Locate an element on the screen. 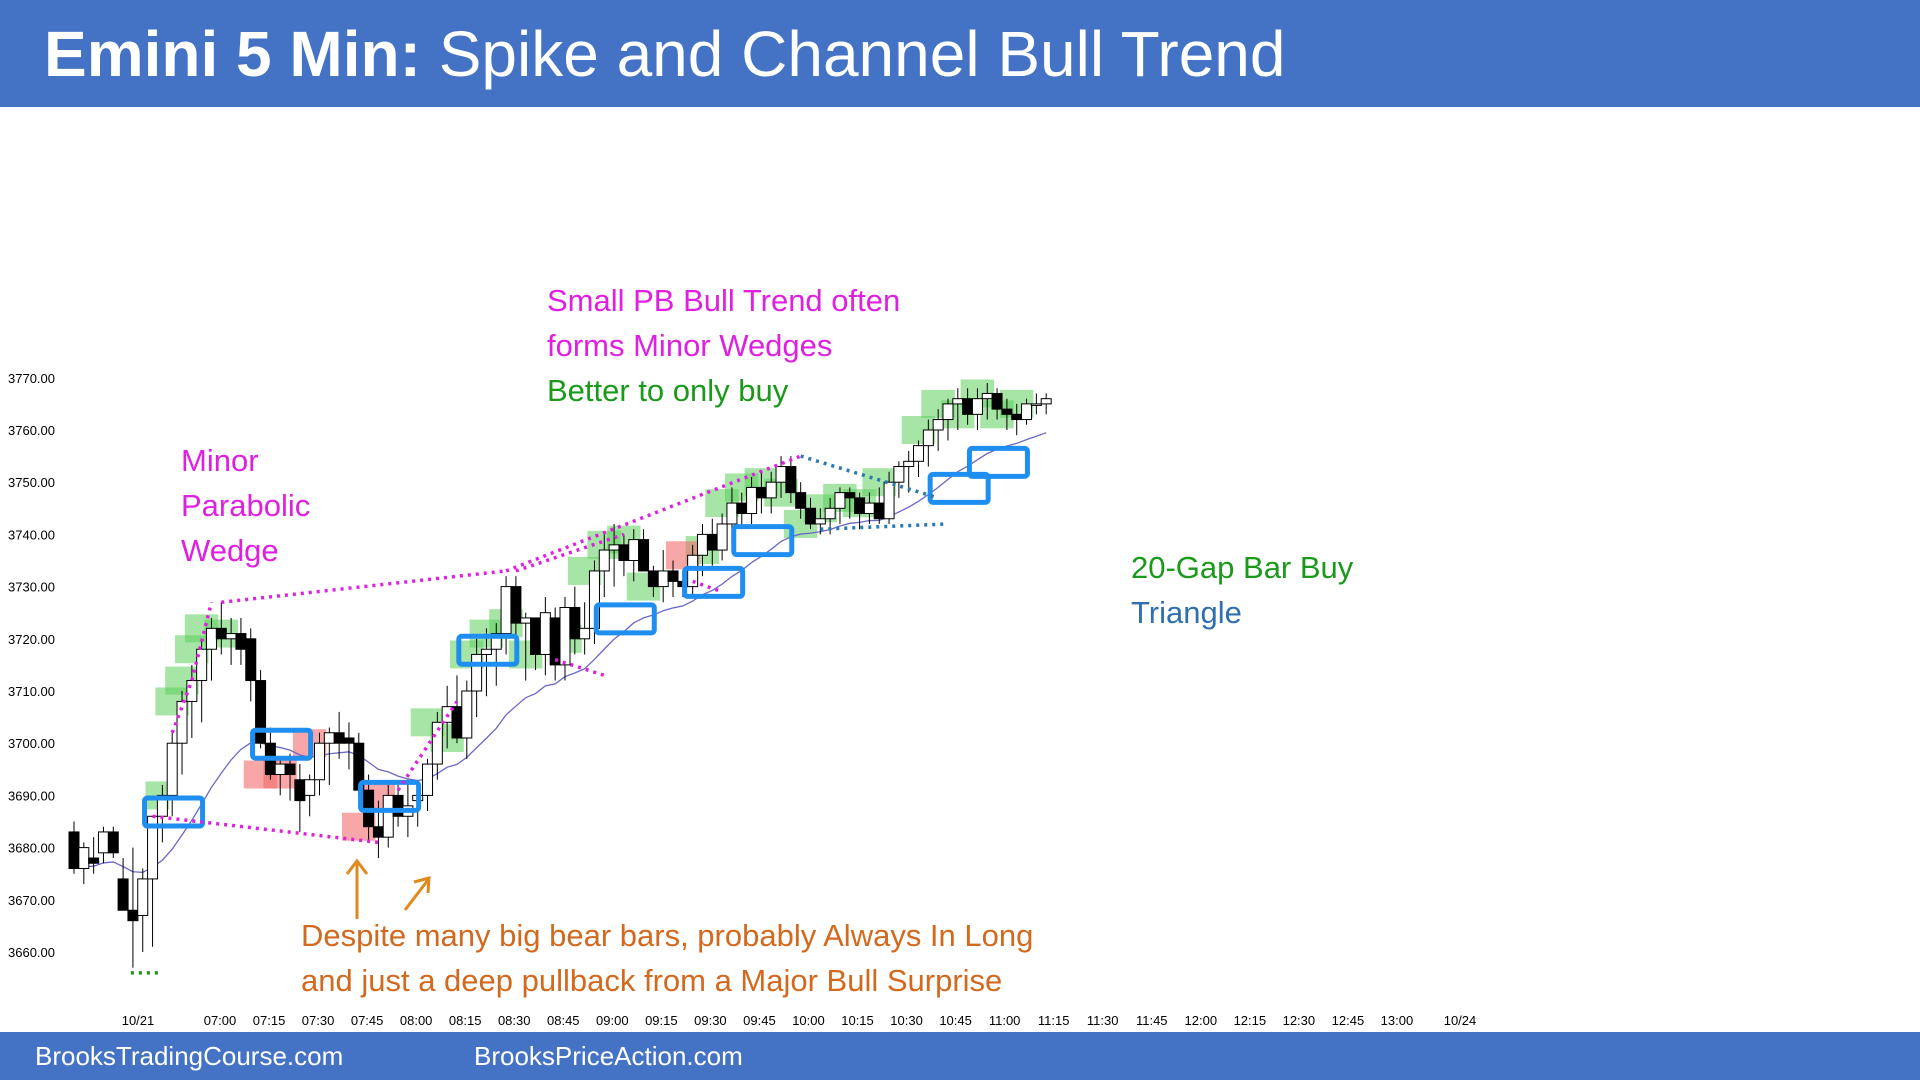 Image resolution: width=1920 pixels, height=1080 pixels. small-pb-line-2: forms Minor Wedges is located at coordinates (690, 345).